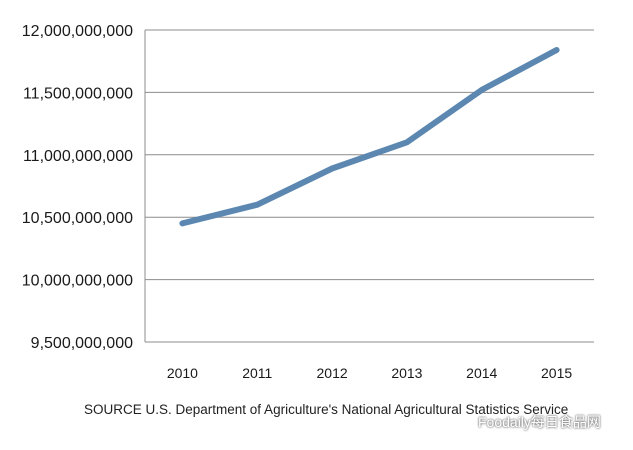 This screenshot has height=450, width=633. Describe the element at coordinates (78, 156) in the screenshot. I see `y-tick-label: 11,000,000,000` at that location.